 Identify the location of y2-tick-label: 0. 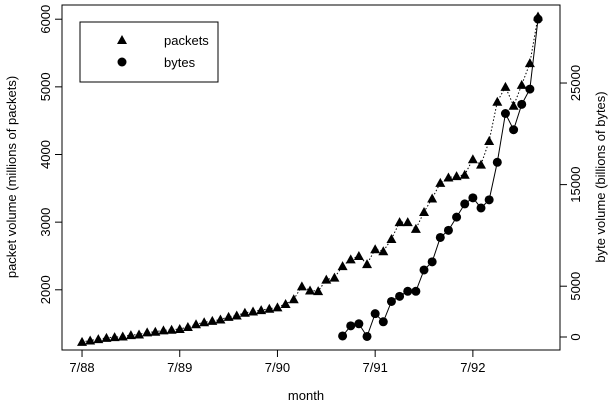
(575, 336).